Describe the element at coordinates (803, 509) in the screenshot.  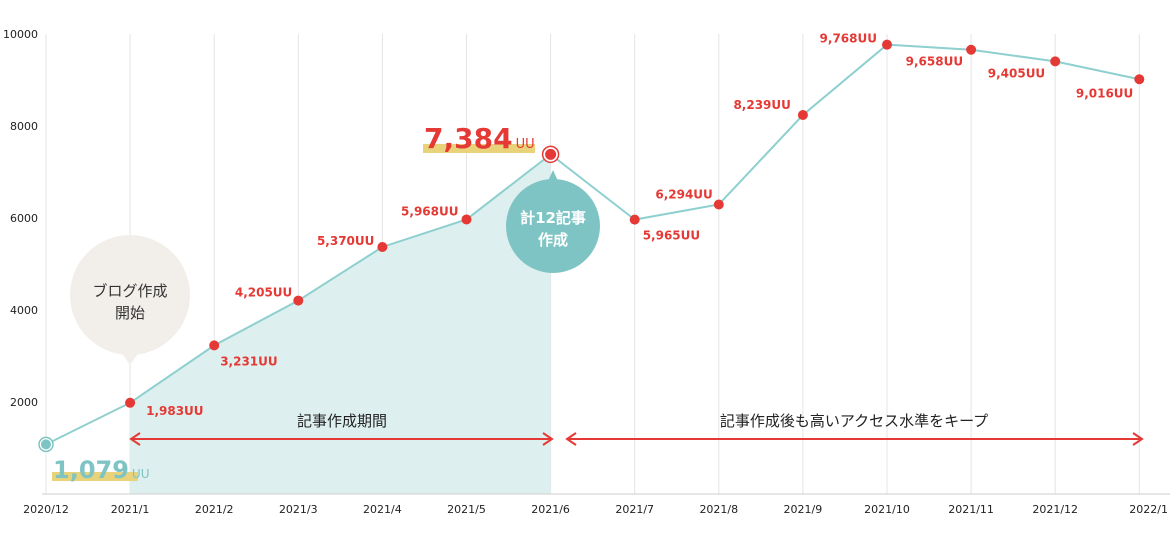
I see `x-tick-label: 2021/9` at that location.